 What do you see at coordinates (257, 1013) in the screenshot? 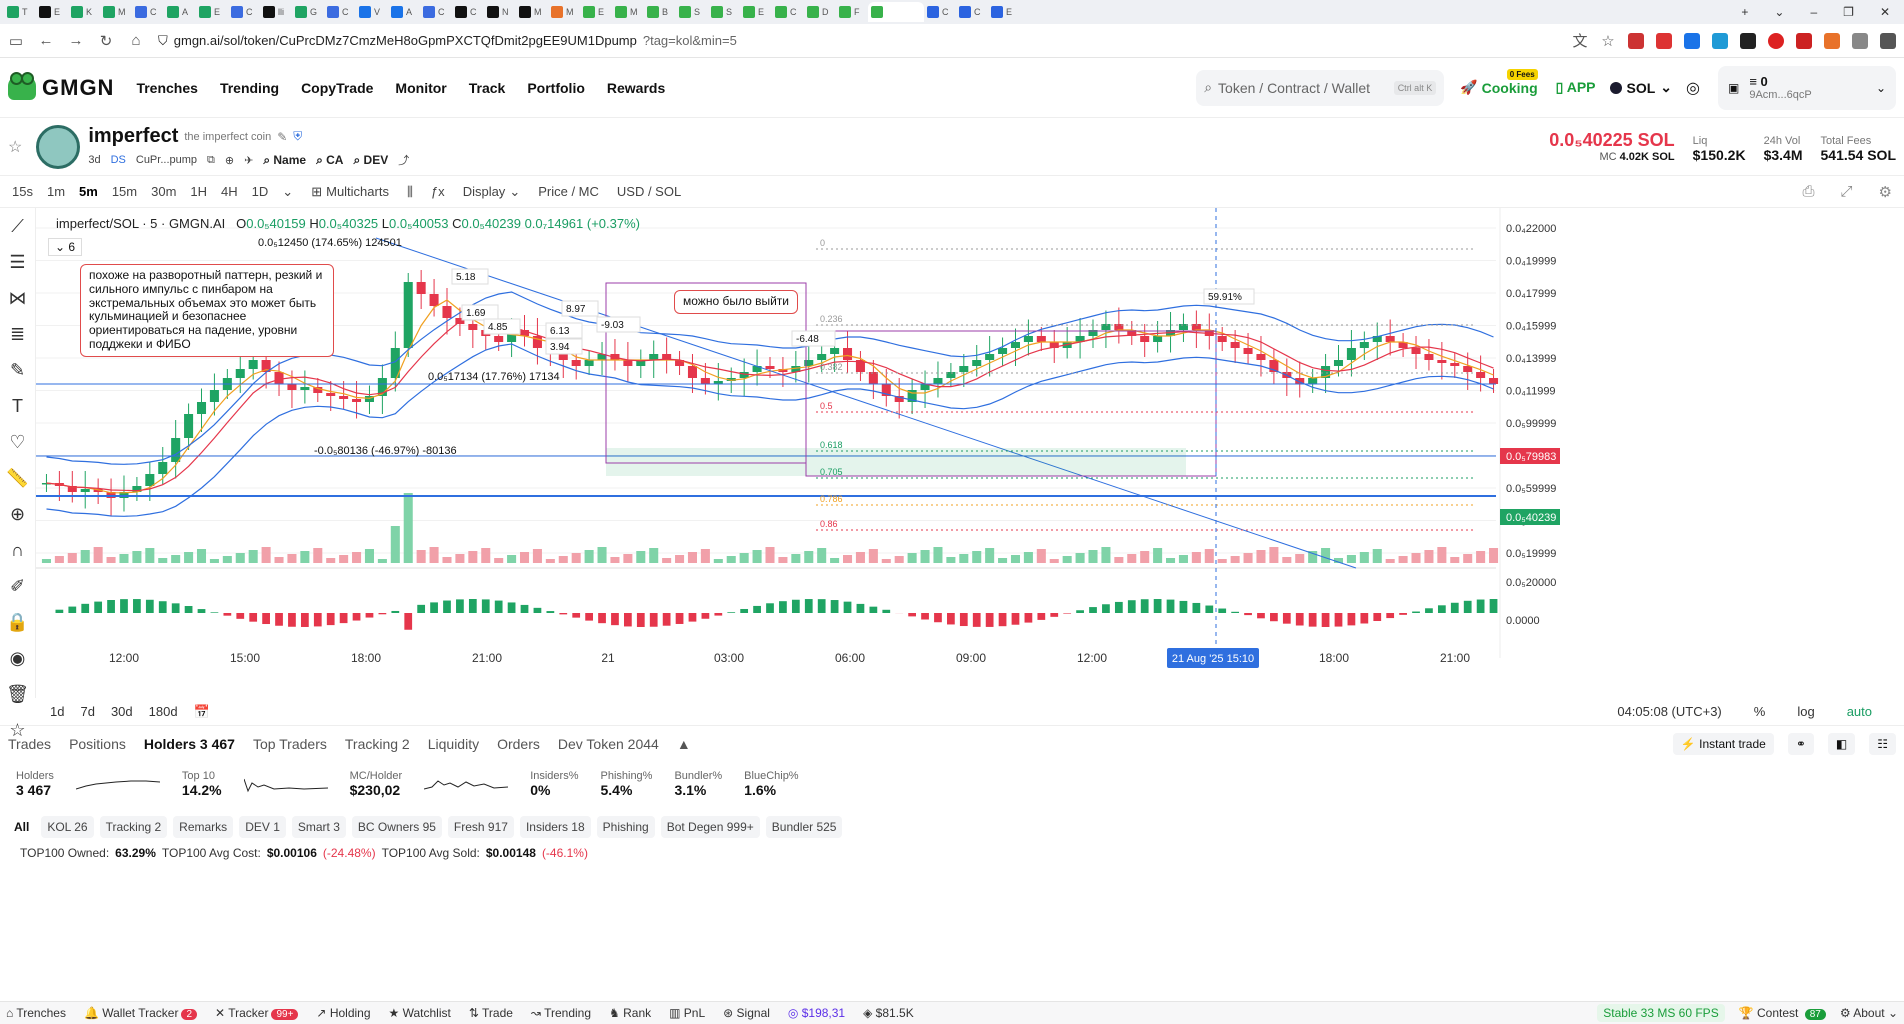
I see `status-tracker: ✕ Tracker 99+` at bounding box center [257, 1013].